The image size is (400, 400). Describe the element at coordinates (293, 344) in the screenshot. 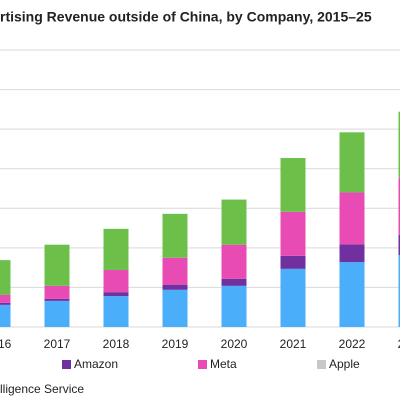

I see `x-tick-label: 2021` at that location.